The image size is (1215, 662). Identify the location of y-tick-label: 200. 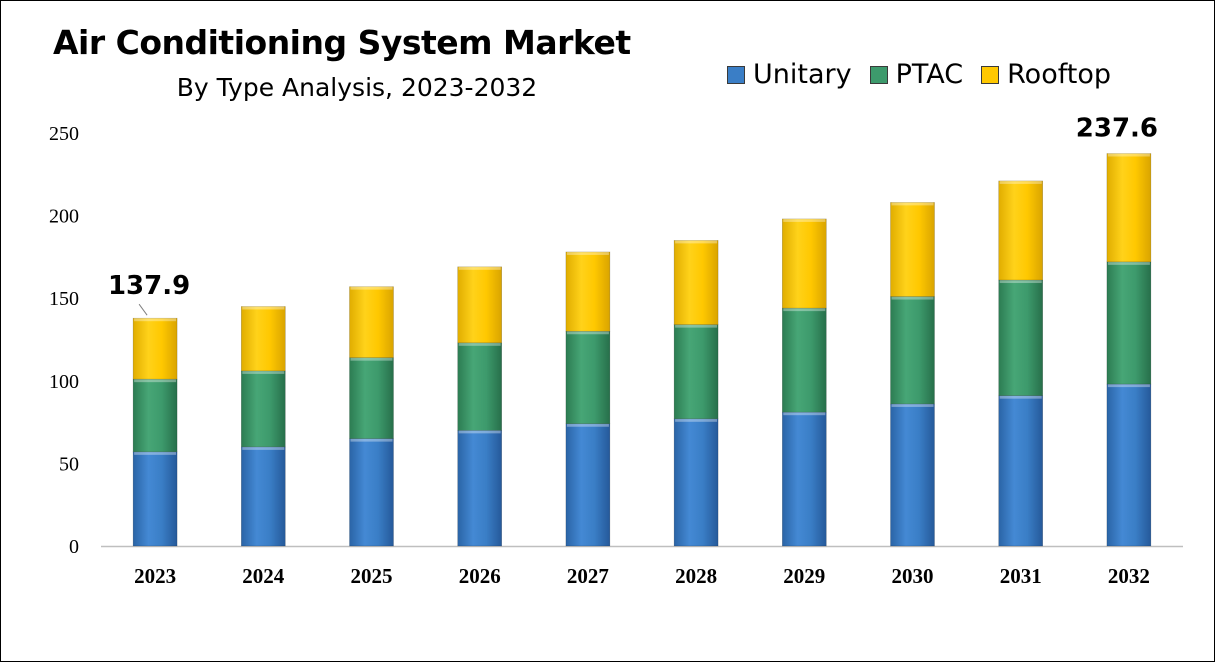
(64, 217).